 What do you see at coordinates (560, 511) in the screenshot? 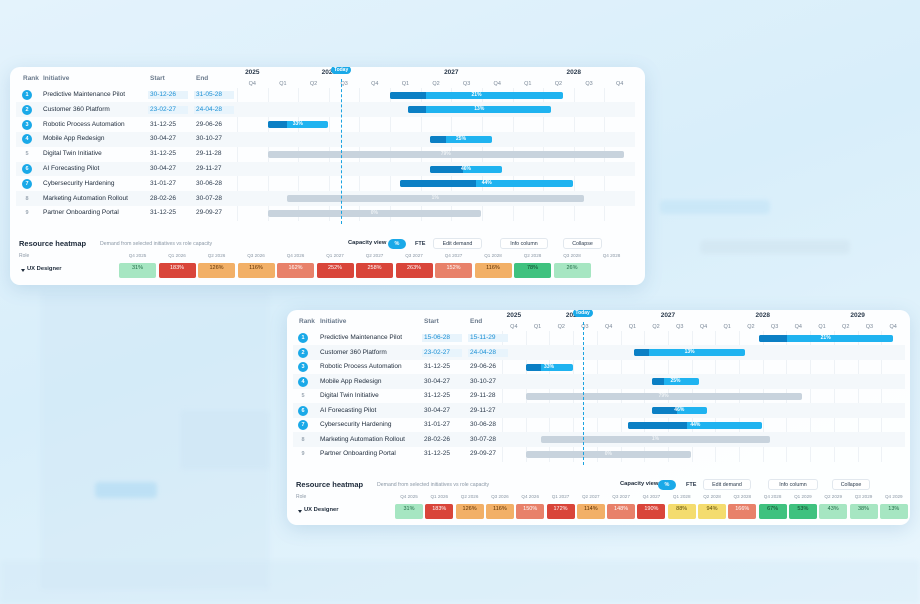
I see `heatmap-cell: 172%` at bounding box center [560, 511].